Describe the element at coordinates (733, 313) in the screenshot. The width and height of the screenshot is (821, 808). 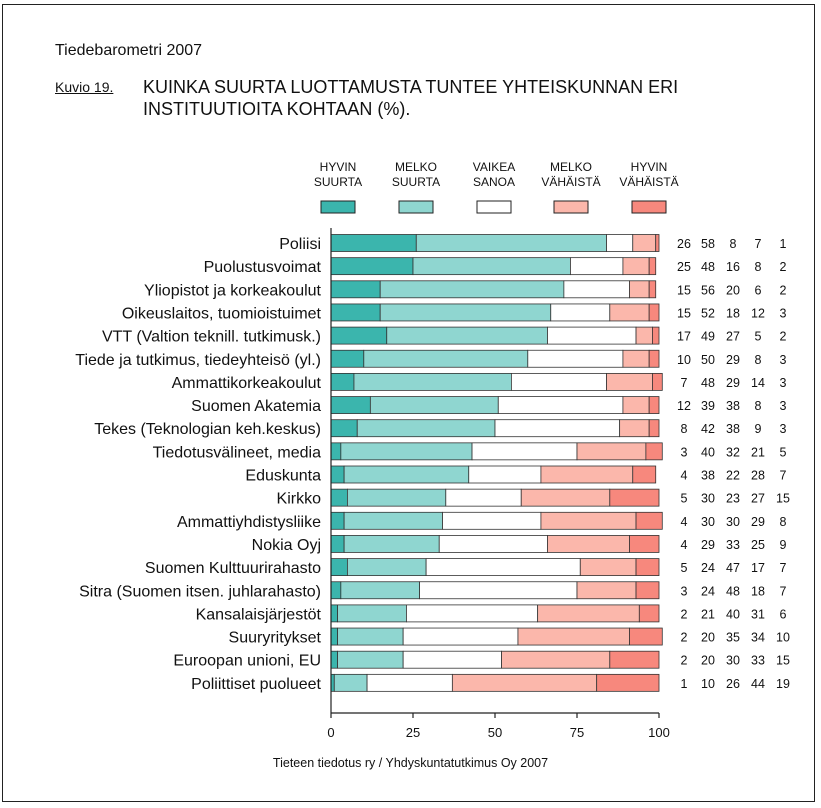
I see `value-label: 18` at that location.